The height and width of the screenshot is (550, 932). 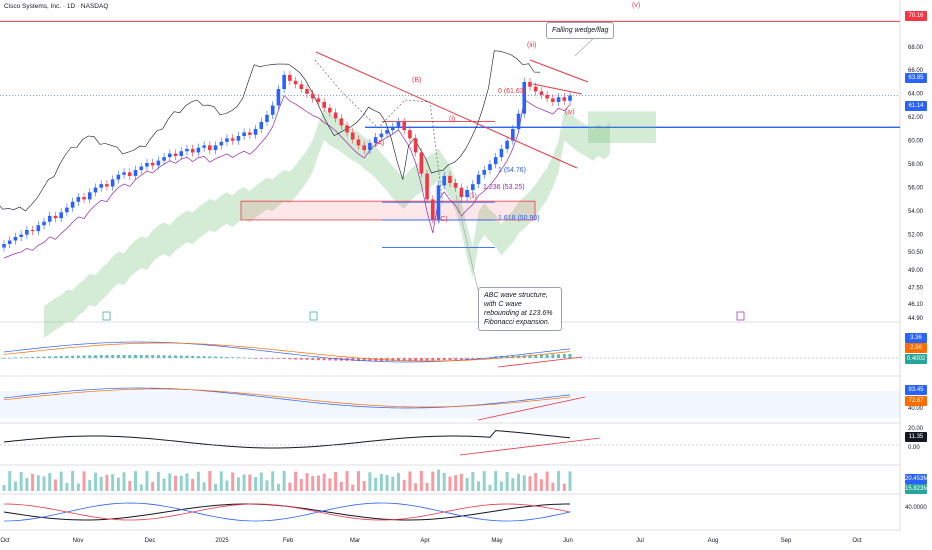 What do you see at coordinates (916, 338) in the screenshot?
I see `tag-macd: 3.36` at bounding box center [916, 338].